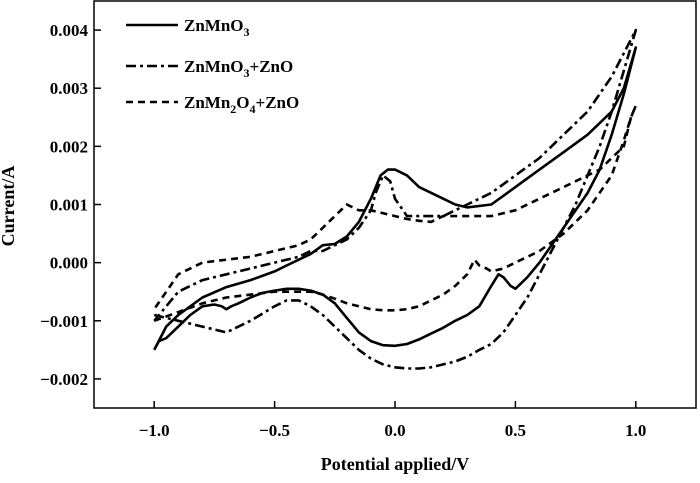 This screenshot has height=483, width=700. I want to click on y-axis-title: Current/A, so click(9, 206).